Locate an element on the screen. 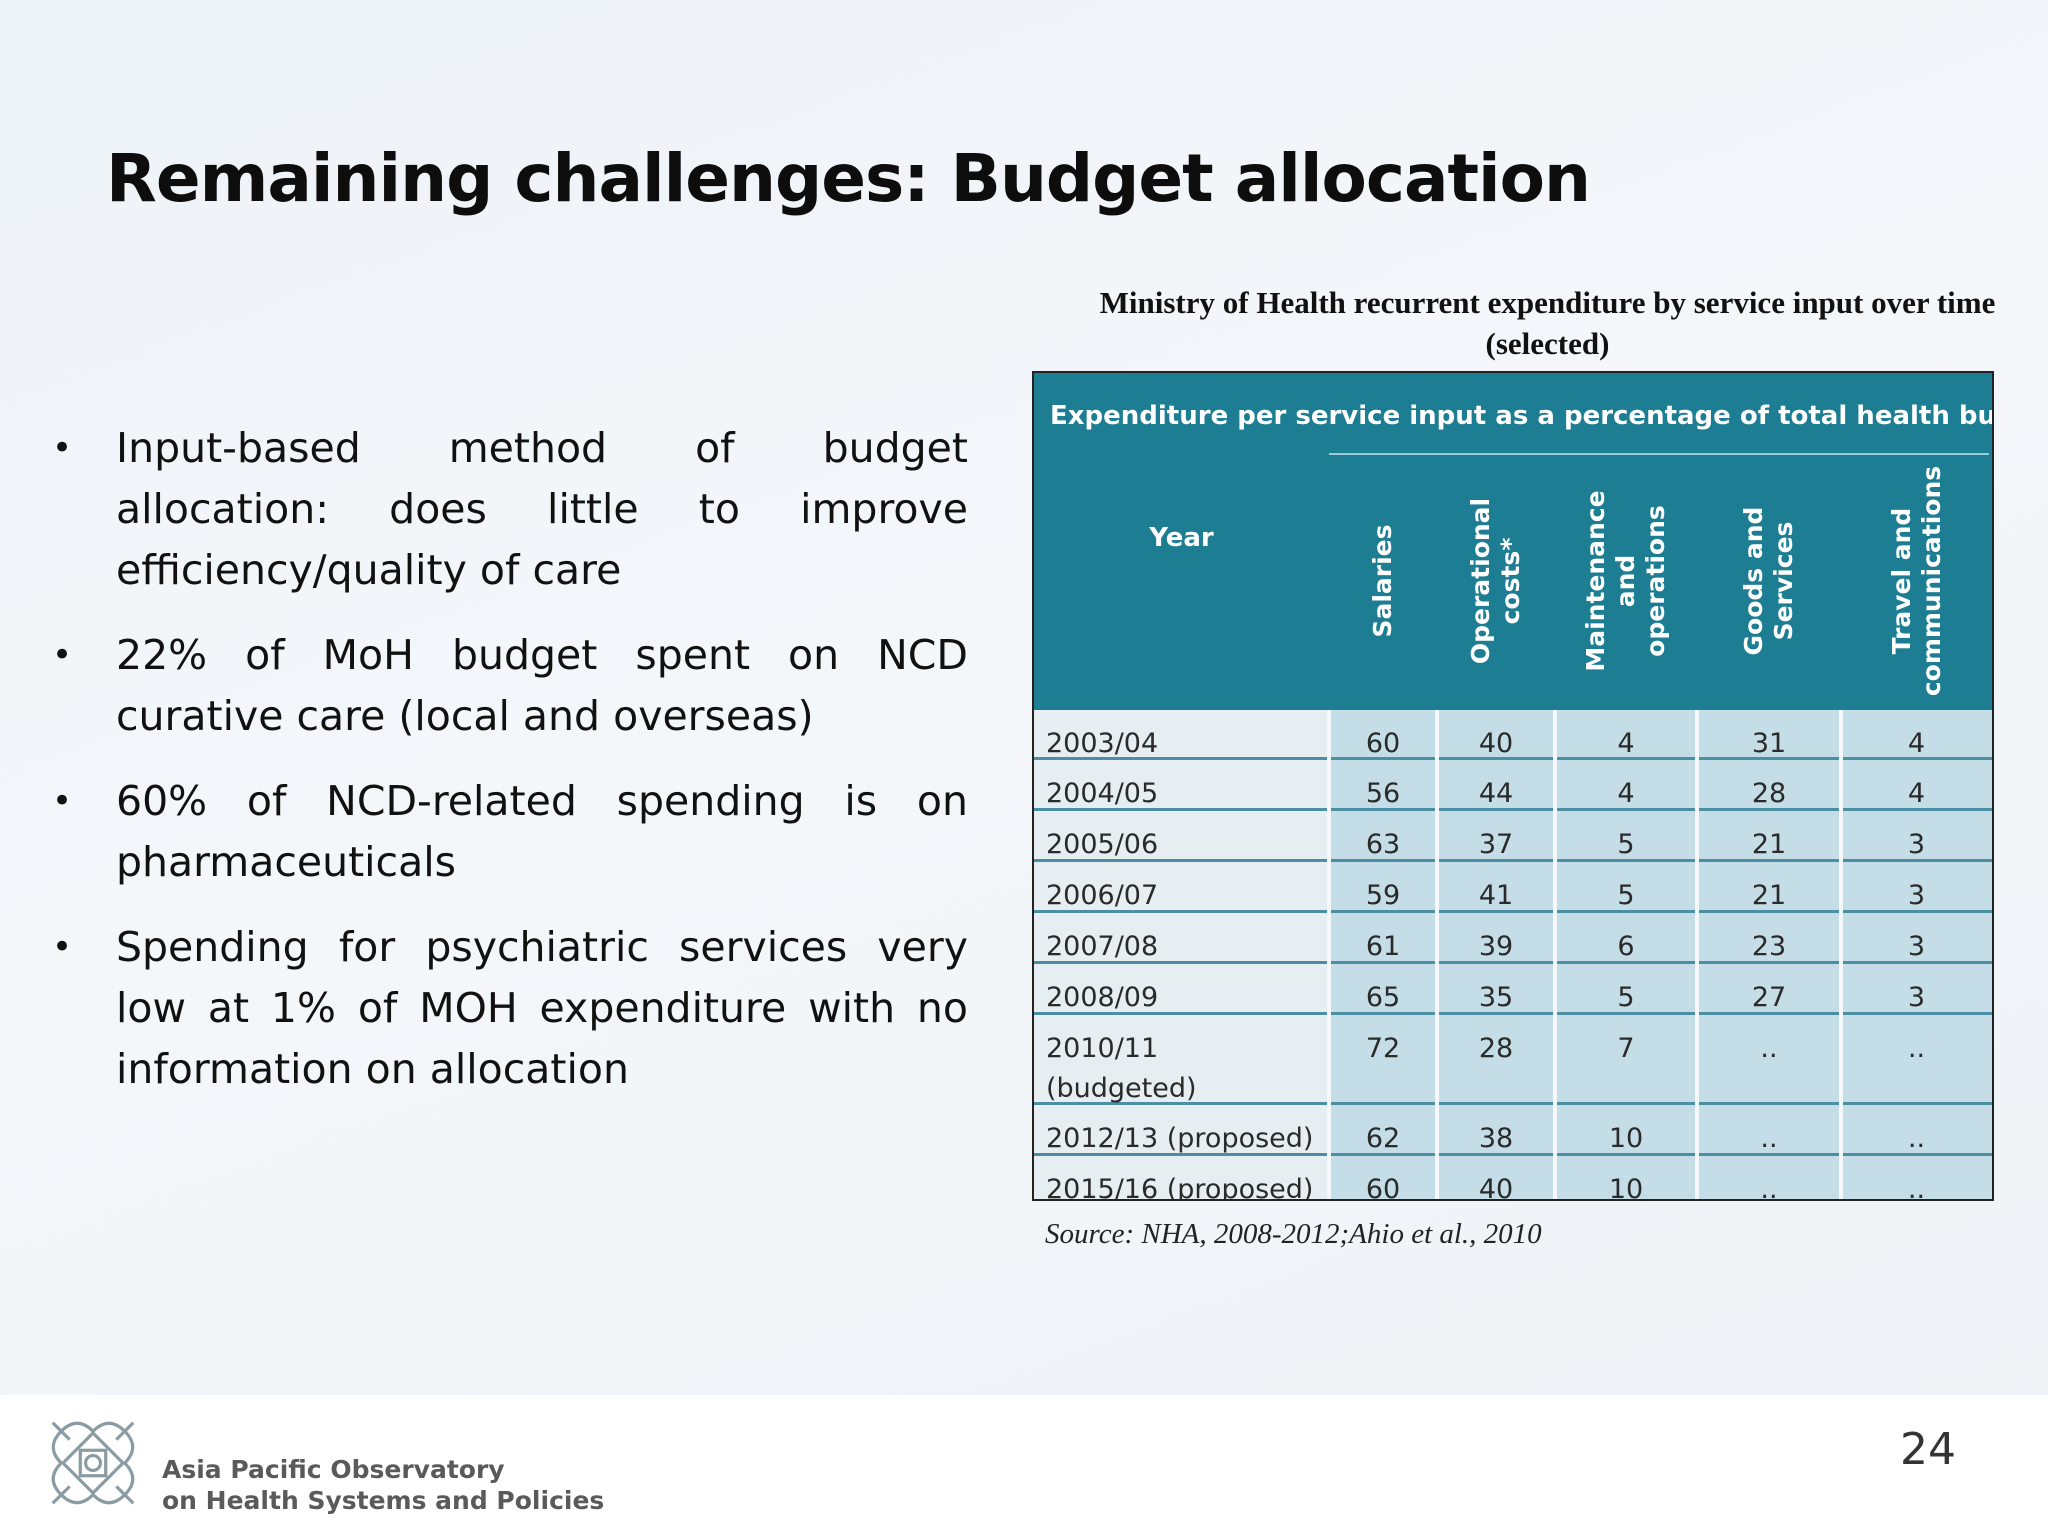 The image size is (2048, 1536). source-note: Source: NHA, 2008-2012;Ahio et al., 2010 is located at coordinates (1293, 1234).